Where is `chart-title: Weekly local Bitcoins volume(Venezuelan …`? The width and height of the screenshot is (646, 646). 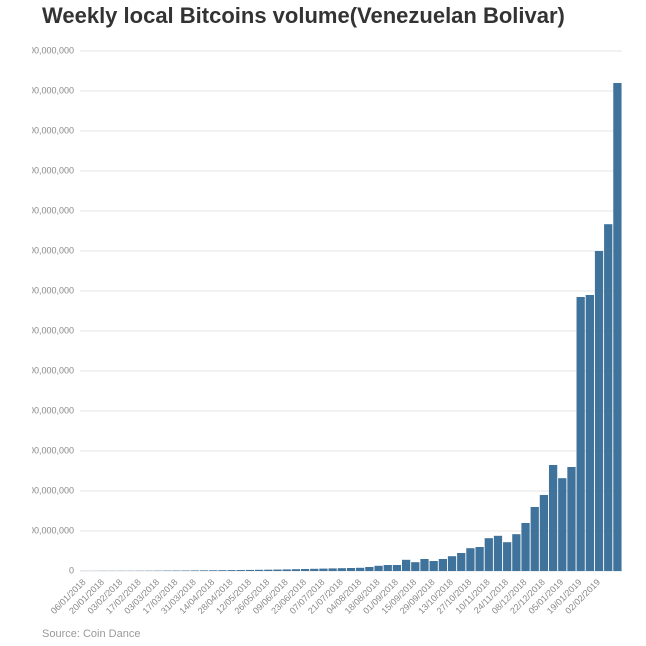 chart-title: Weekly local Bitcoins volume(Venezuelan … is located at coordinates (303, 15).